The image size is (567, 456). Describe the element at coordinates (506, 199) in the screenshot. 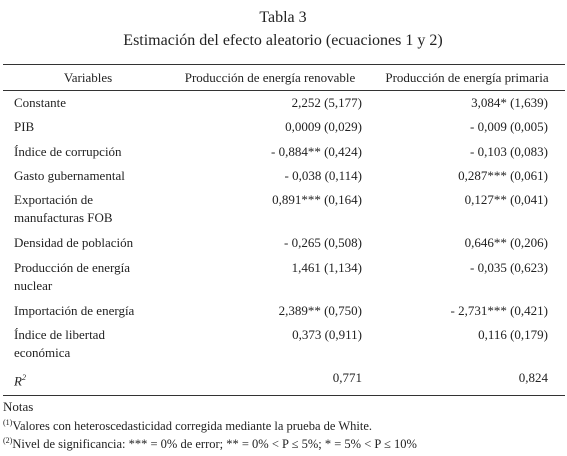

I see `cell: 0,127** (0,041)` at that location.